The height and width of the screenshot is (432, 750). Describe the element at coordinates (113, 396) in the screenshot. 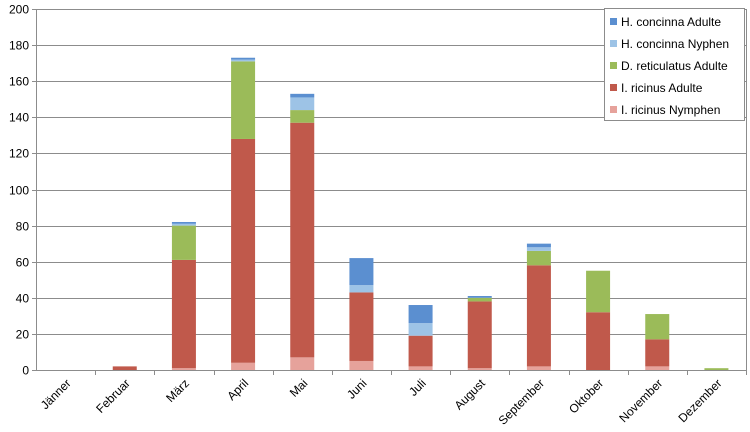

I see `x-tick-label: Februar` at that location.